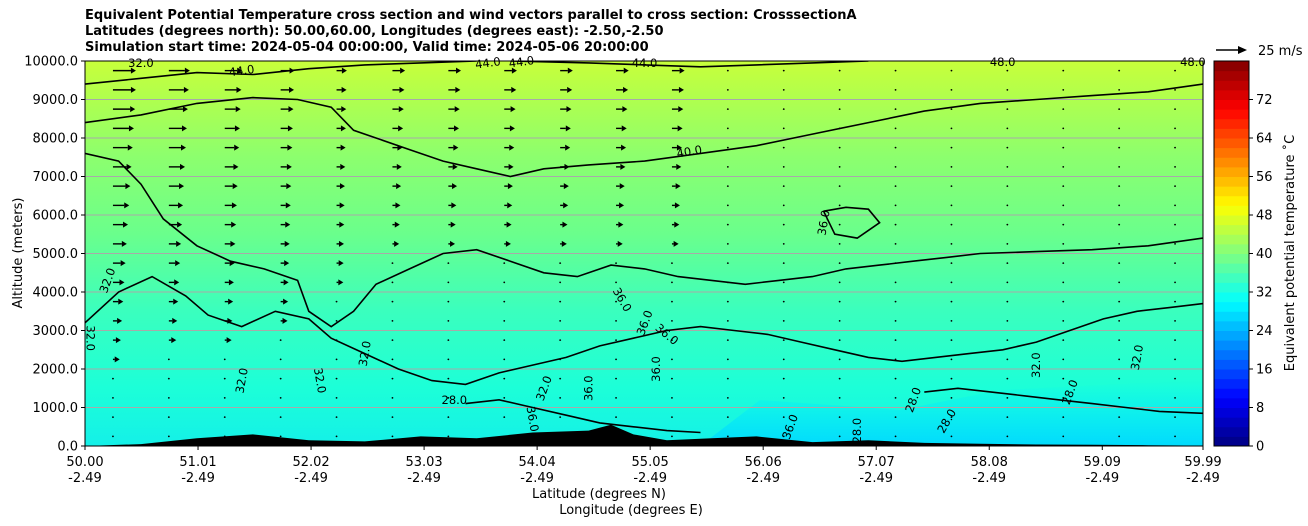 Image resolution: width=1308 pixels, height=526 pixels. What do you see at coordinates (1264, 370) in the screenshot?
I see `colorbar-tick-label: 16` at bounding box center [1264, 370].